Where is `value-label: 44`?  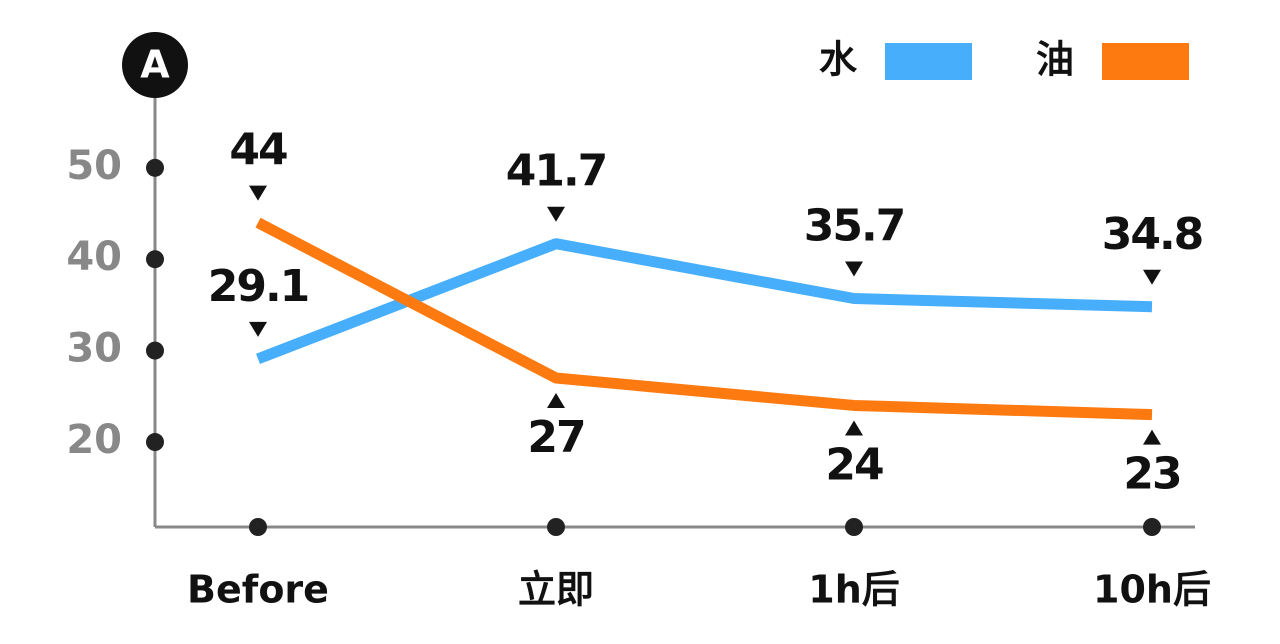
value-label: 44 is located at coordinates (258, 150).